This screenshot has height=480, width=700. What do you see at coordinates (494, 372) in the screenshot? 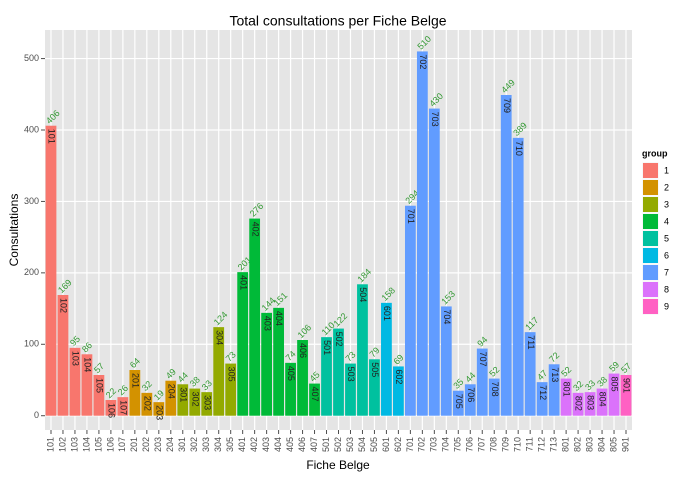
I see `value-label: 52` at bounding box center [494, 372].